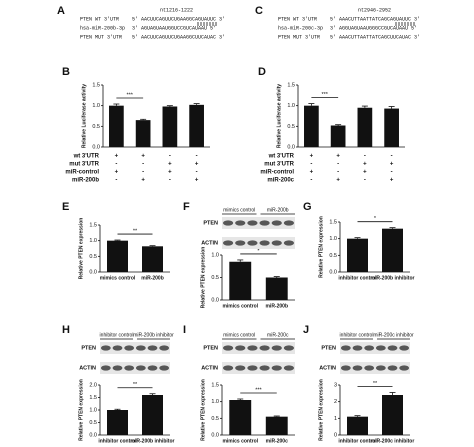 Image resolution: width=474 pixels, height=447 pixels. I want to click on significance: ***, so click(325, 95).